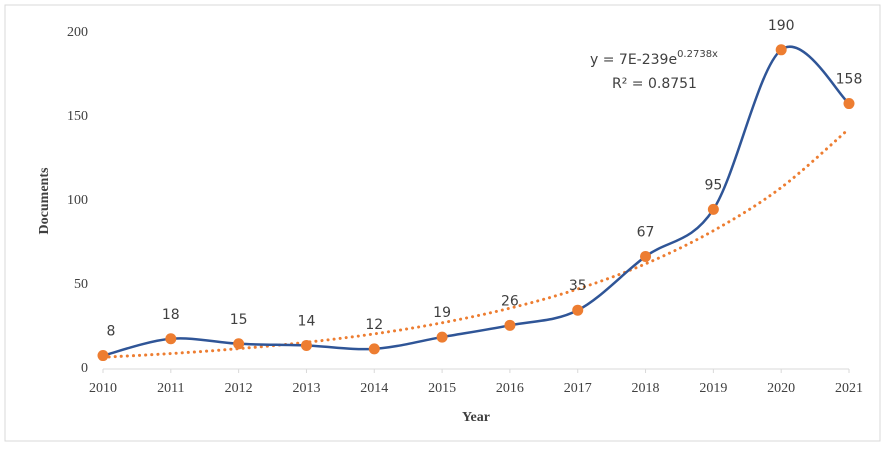  What do you see at coordinates (849, 388) in the screenshot?
I see `x-tick-label: 2021` at bounding box center [849, 388].